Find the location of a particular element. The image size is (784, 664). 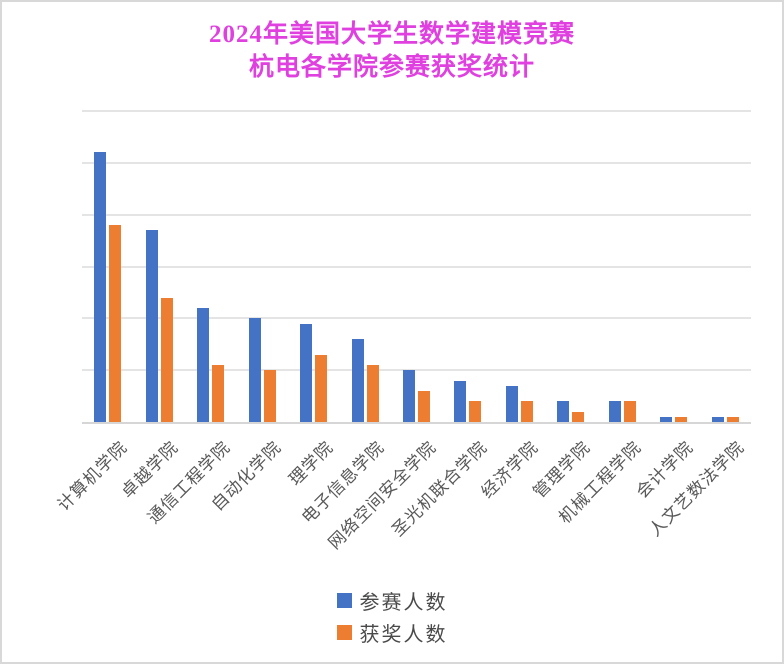

bar-获奖人数-自动化学院 is located at coordinates (269, 396).